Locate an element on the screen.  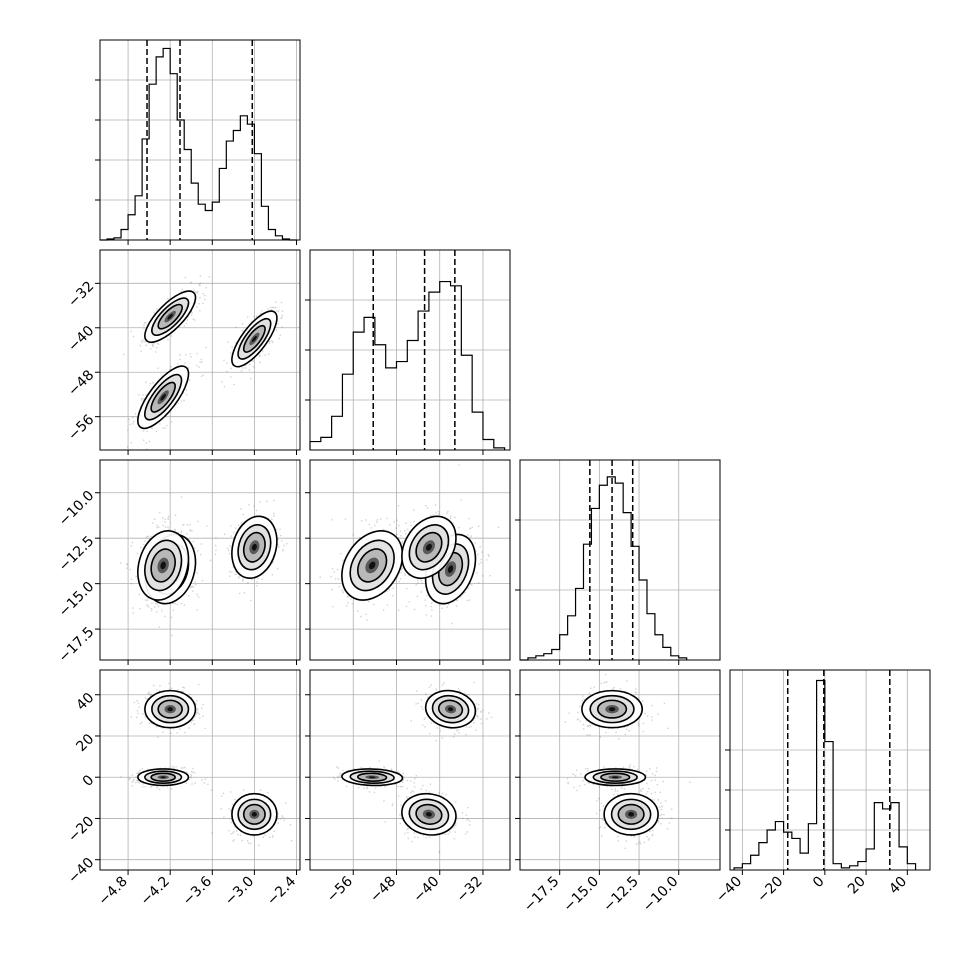
x-tick-label: −12.5 is located at coordinates (621, 895).